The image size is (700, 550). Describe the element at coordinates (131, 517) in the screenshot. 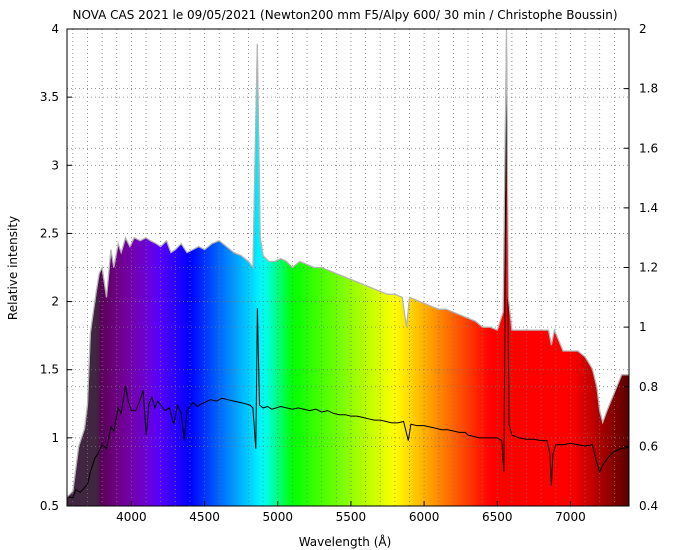

I see `x-tick-label: 4000` at that location.